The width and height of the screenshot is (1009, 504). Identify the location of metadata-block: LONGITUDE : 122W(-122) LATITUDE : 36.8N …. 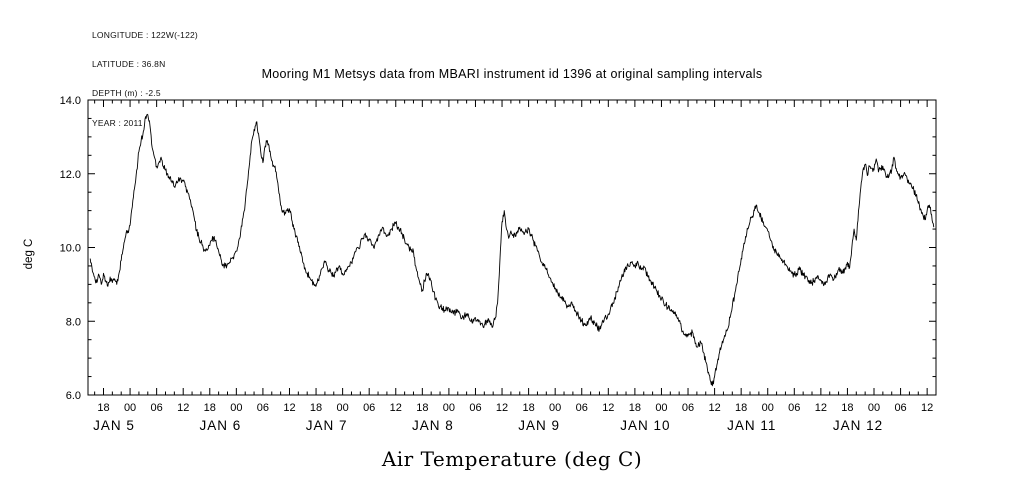
(145, 79).